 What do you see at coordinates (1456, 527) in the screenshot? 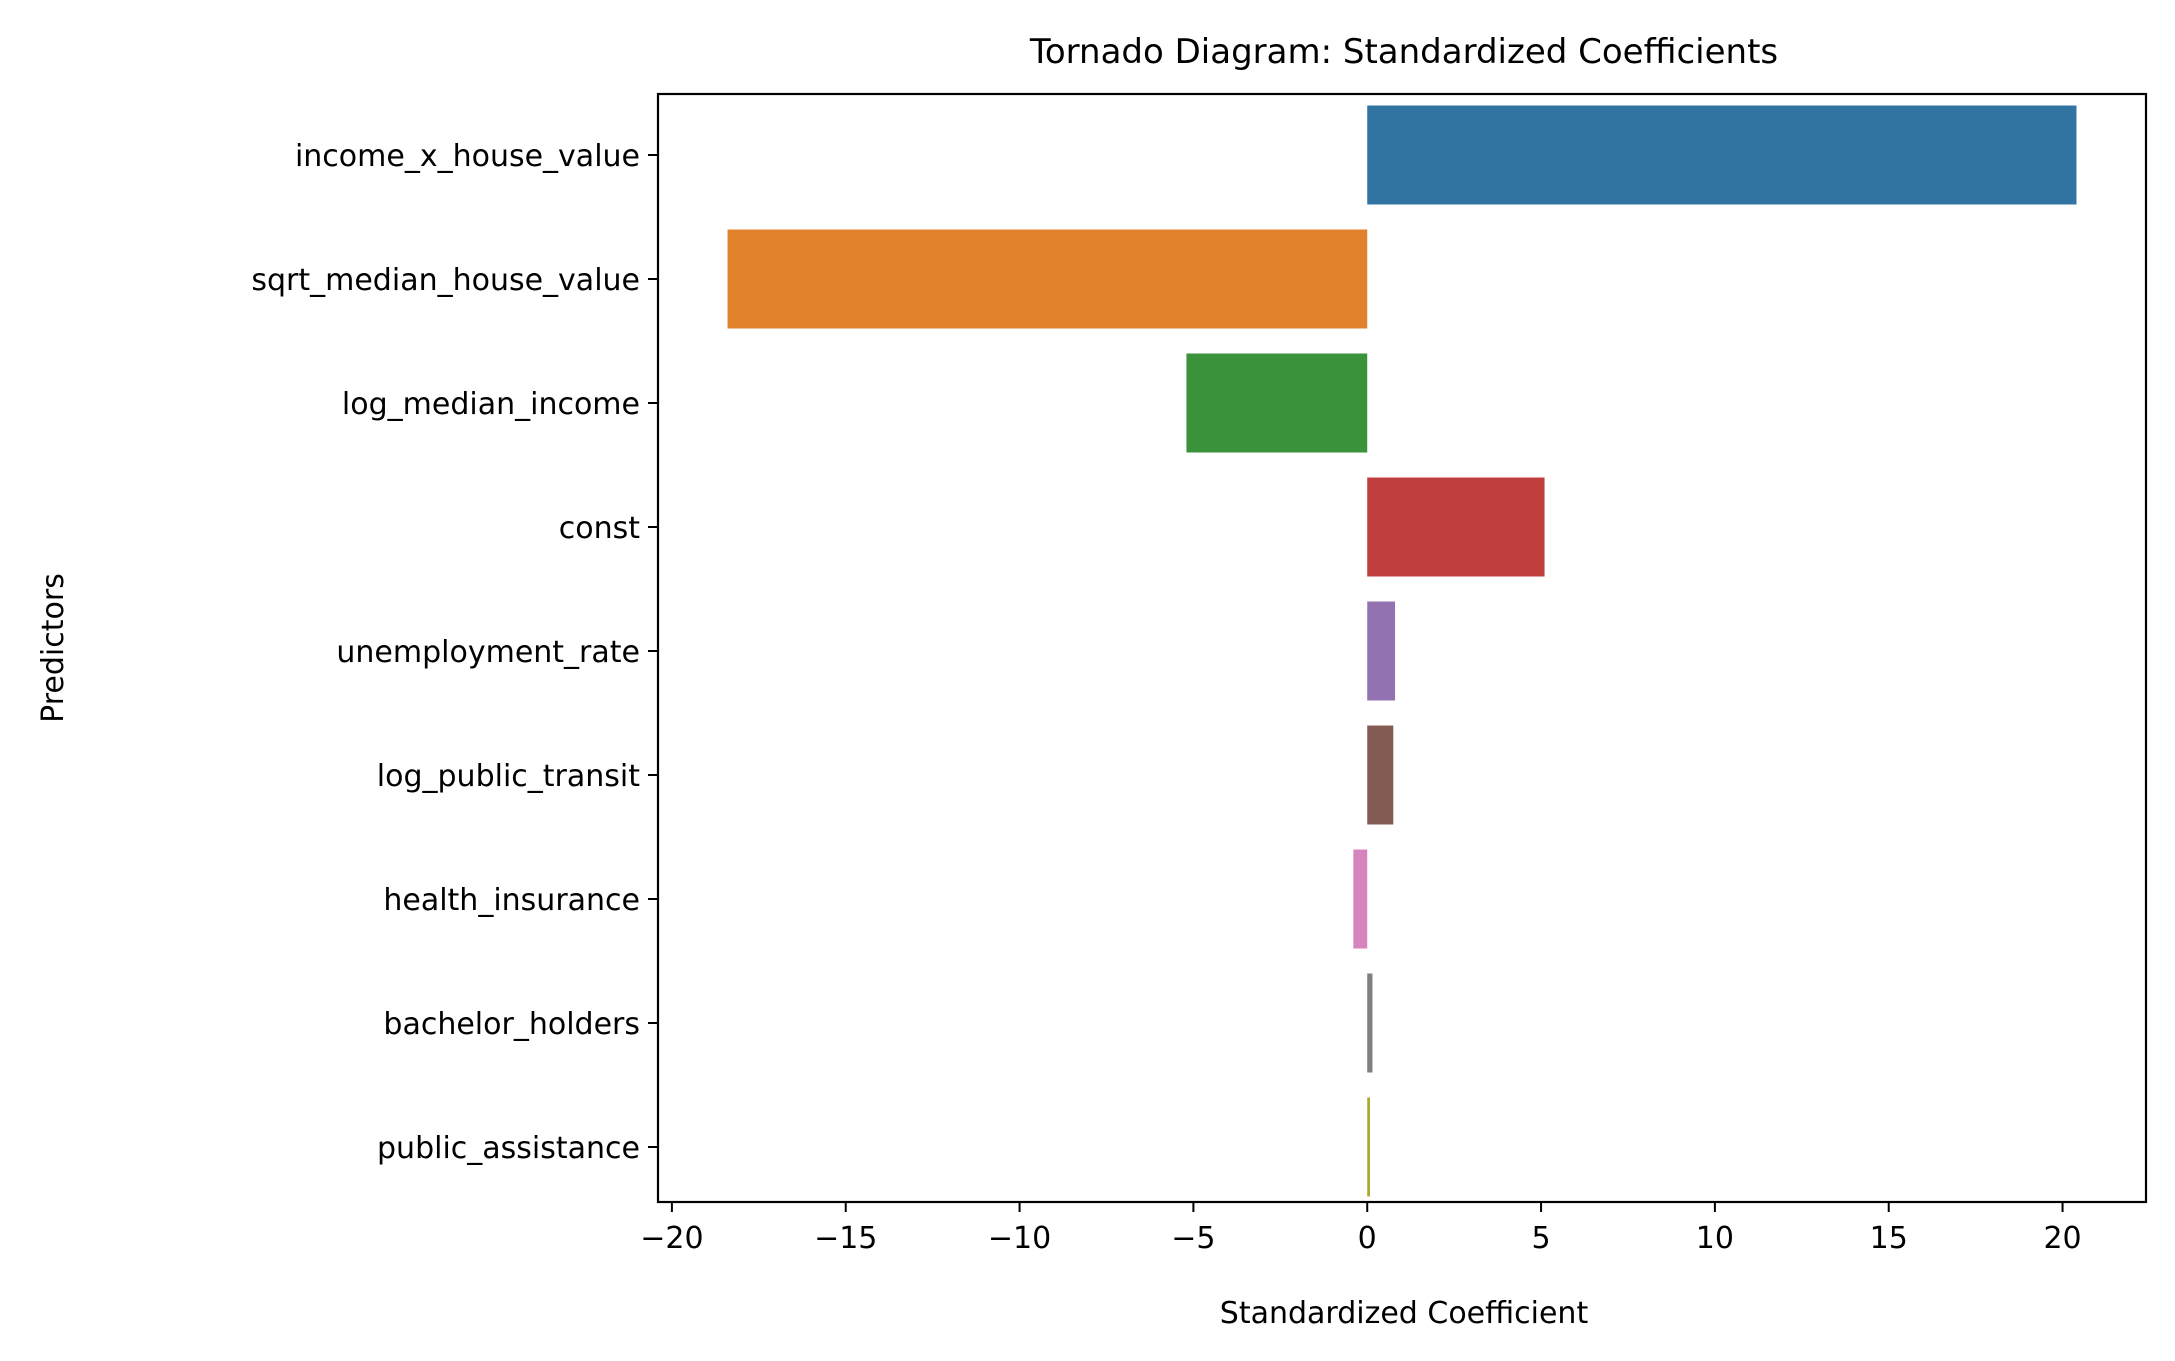
I see `bar-const` at bounding box center [1456, 527].